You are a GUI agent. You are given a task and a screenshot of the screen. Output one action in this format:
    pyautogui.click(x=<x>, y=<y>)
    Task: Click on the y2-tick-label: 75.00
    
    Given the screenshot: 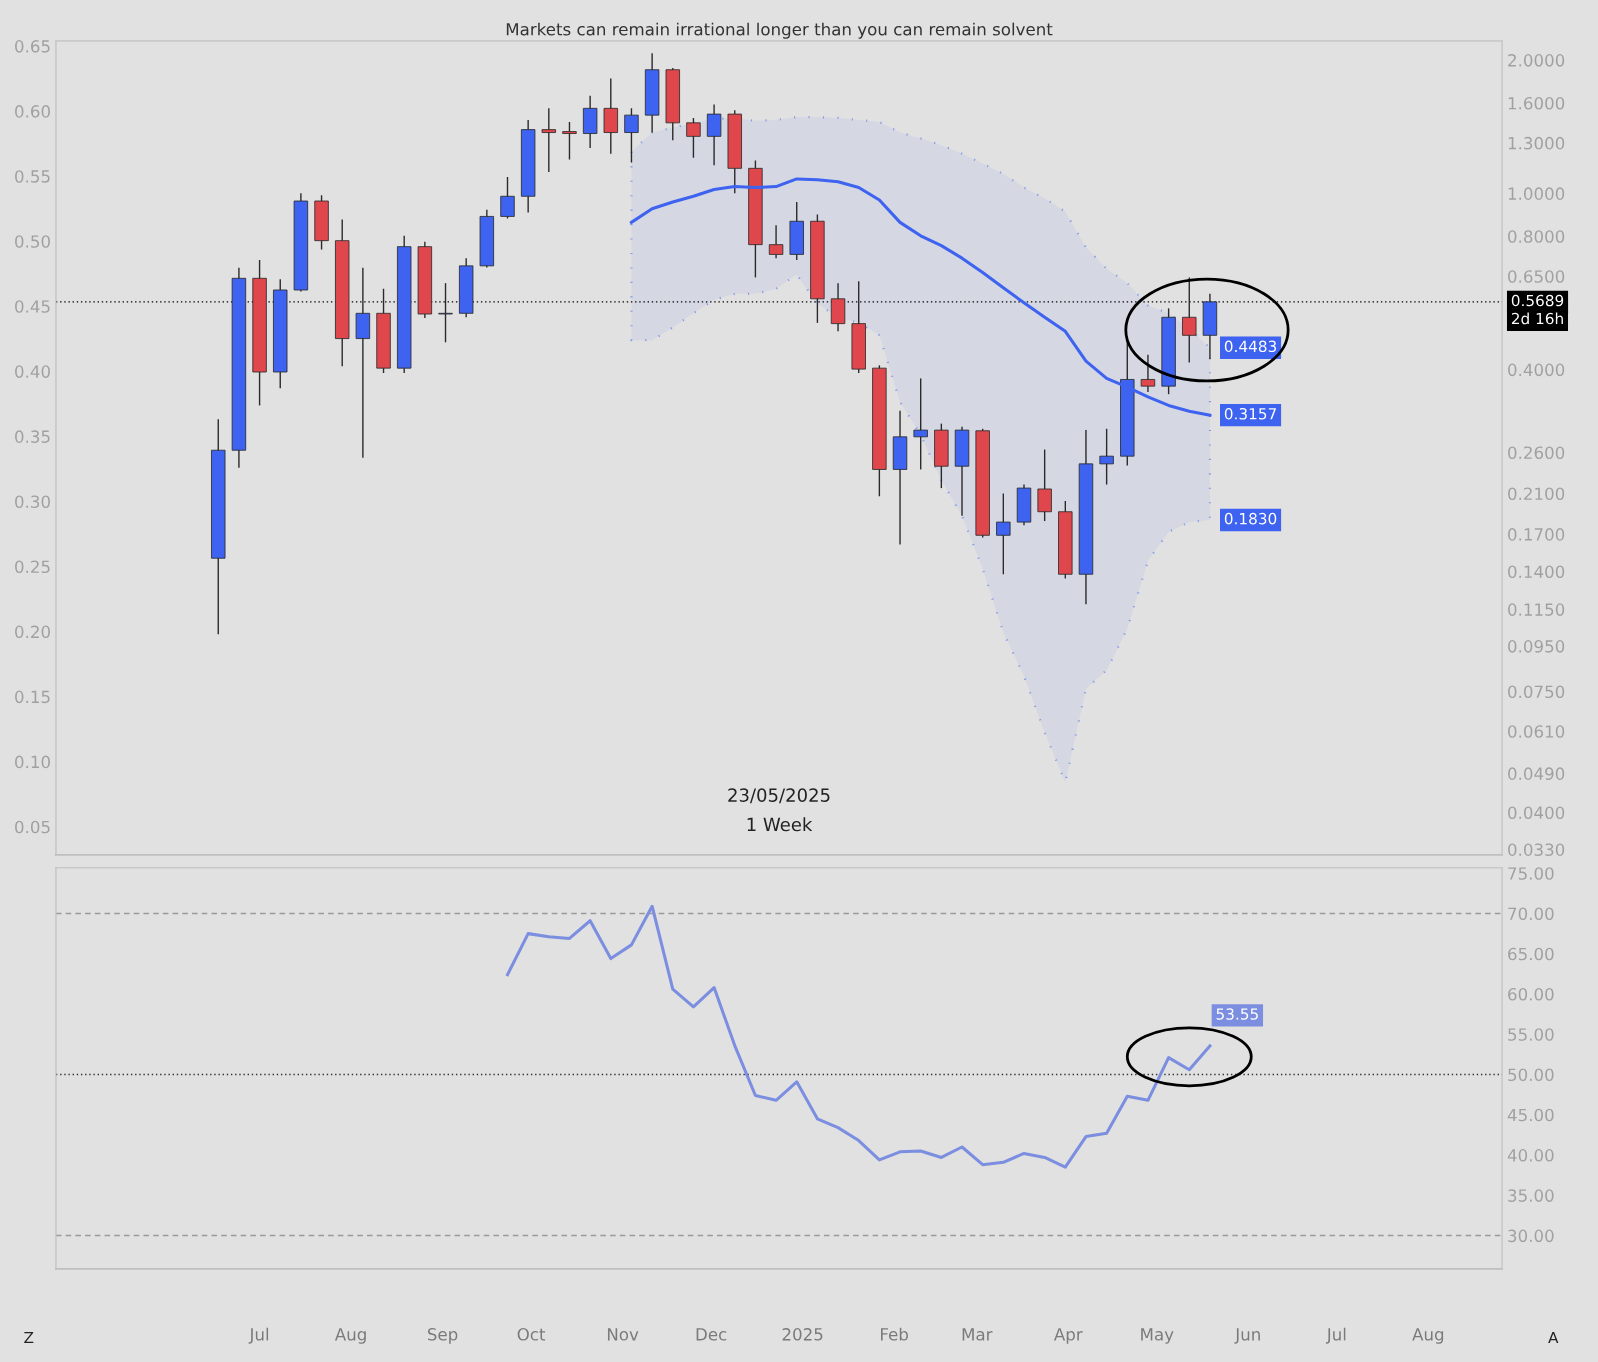 What is the action you would take?
    pyautogui.click(x=1531, y=873)
    